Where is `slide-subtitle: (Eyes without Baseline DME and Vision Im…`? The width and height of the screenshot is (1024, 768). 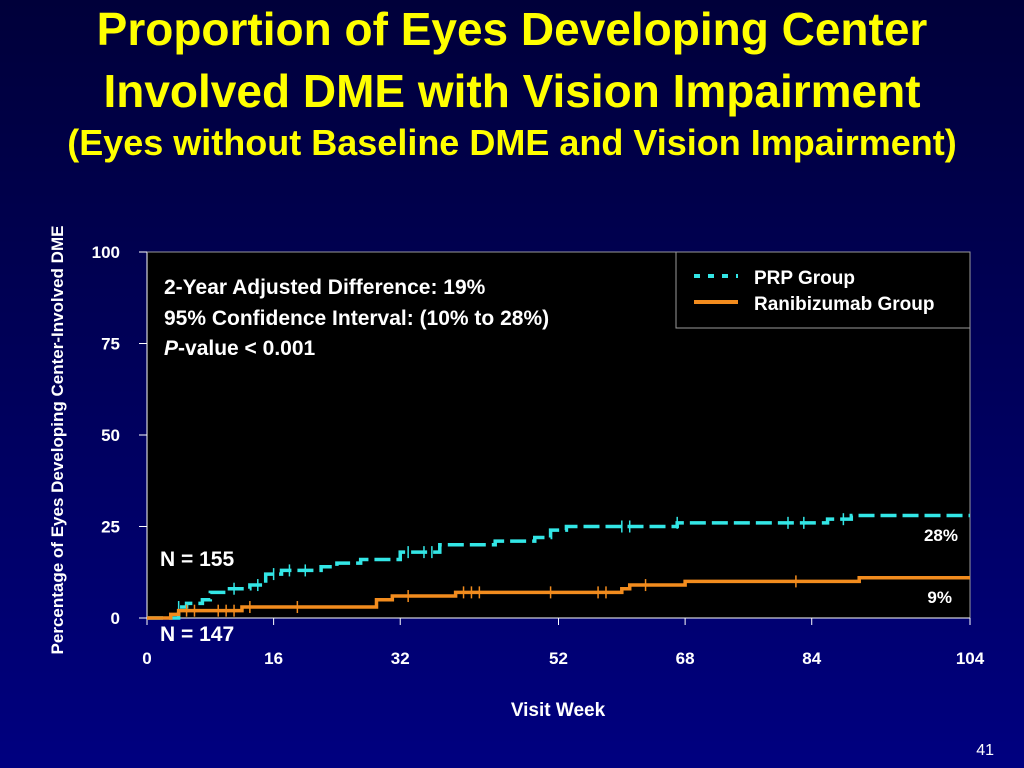
slide-subtitle: (Eyes without Baseline DME and Vision Im… is located at coordinates (512, 142).